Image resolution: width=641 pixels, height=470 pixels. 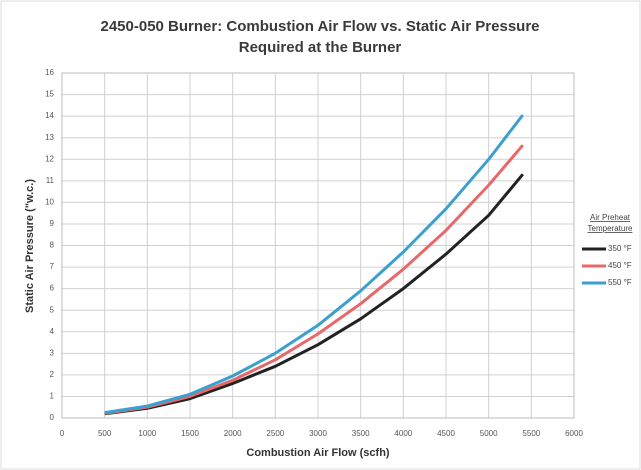 I want to click on x-tick-label: 4000, so click(x=403, y=433).